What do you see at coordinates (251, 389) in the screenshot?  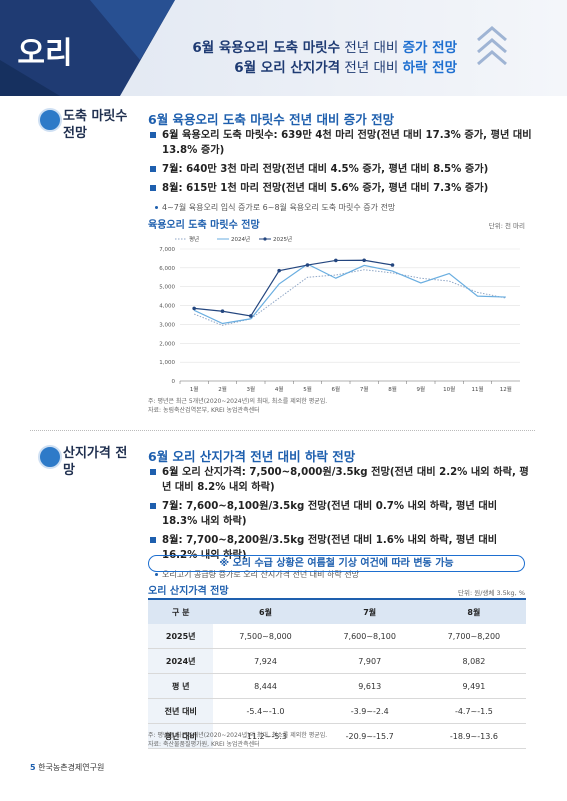 I see `x-tick-label: 3월` at bounding box center [251, 389].